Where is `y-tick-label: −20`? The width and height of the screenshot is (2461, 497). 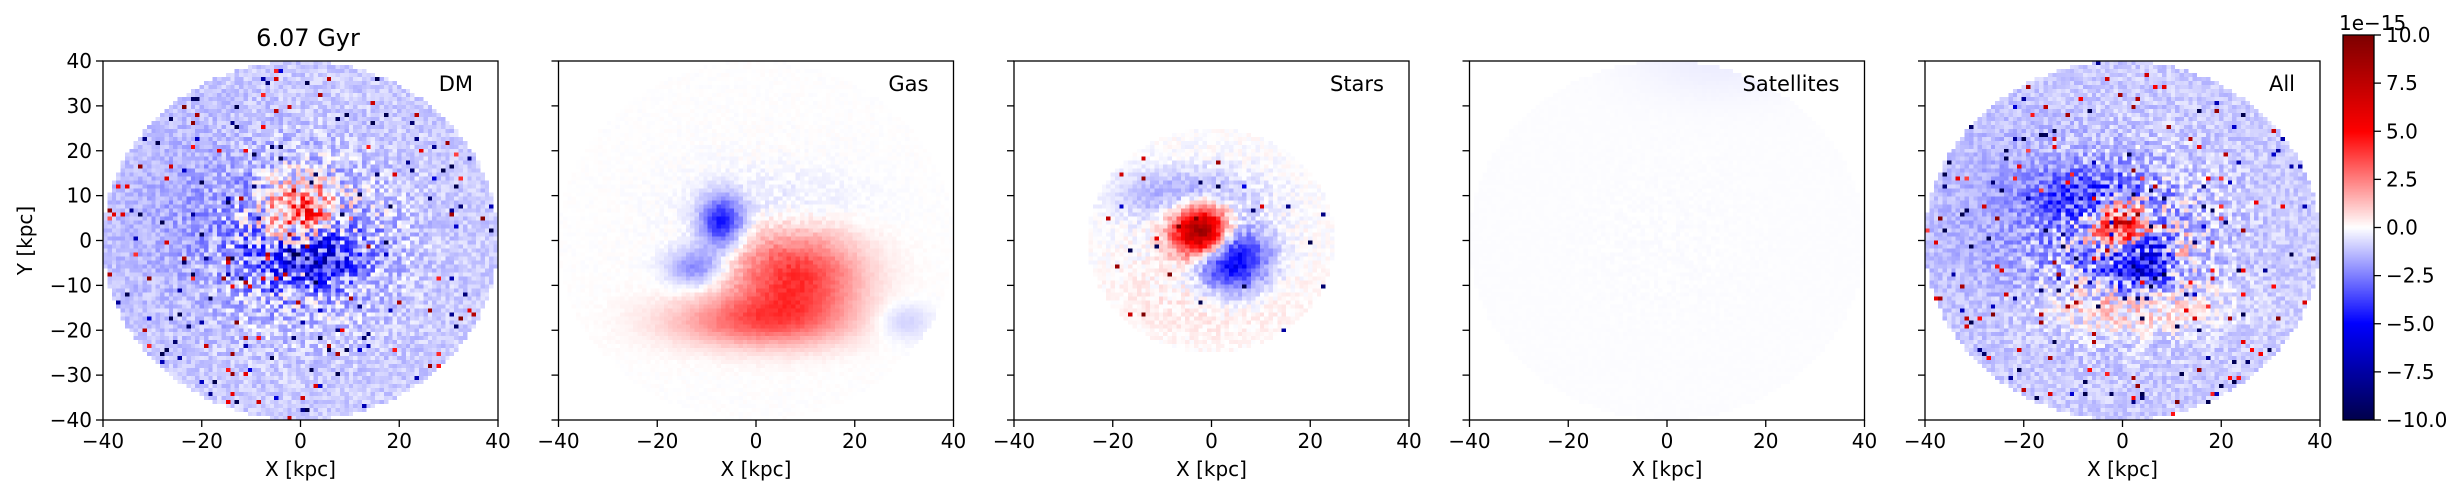 y-tick-label: −20 is located at coordinates (71, 330).